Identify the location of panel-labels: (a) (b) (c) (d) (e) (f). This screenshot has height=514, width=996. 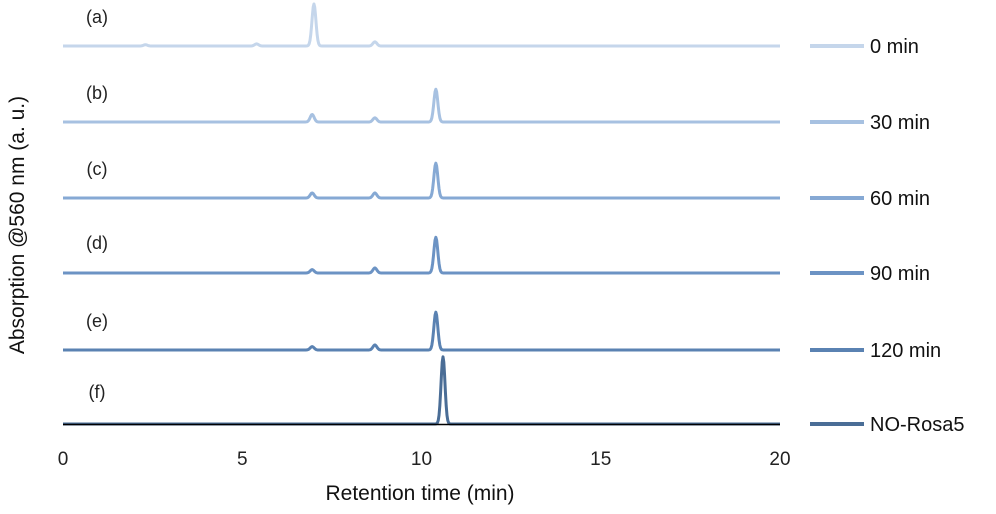
(97, 204).